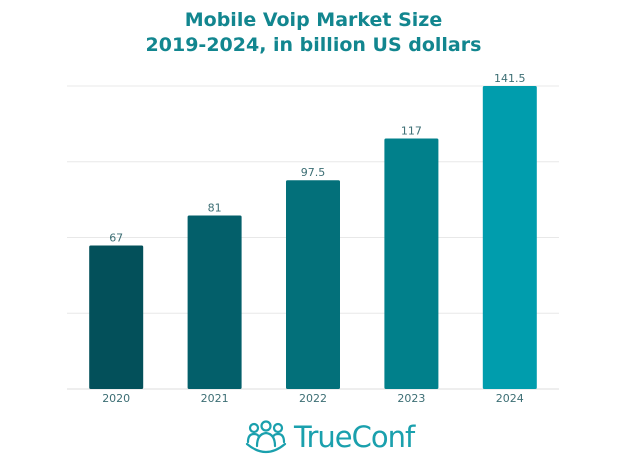 This screenshot has width=627, height=470. I want to click on data-label: 67, so click(116, 238).